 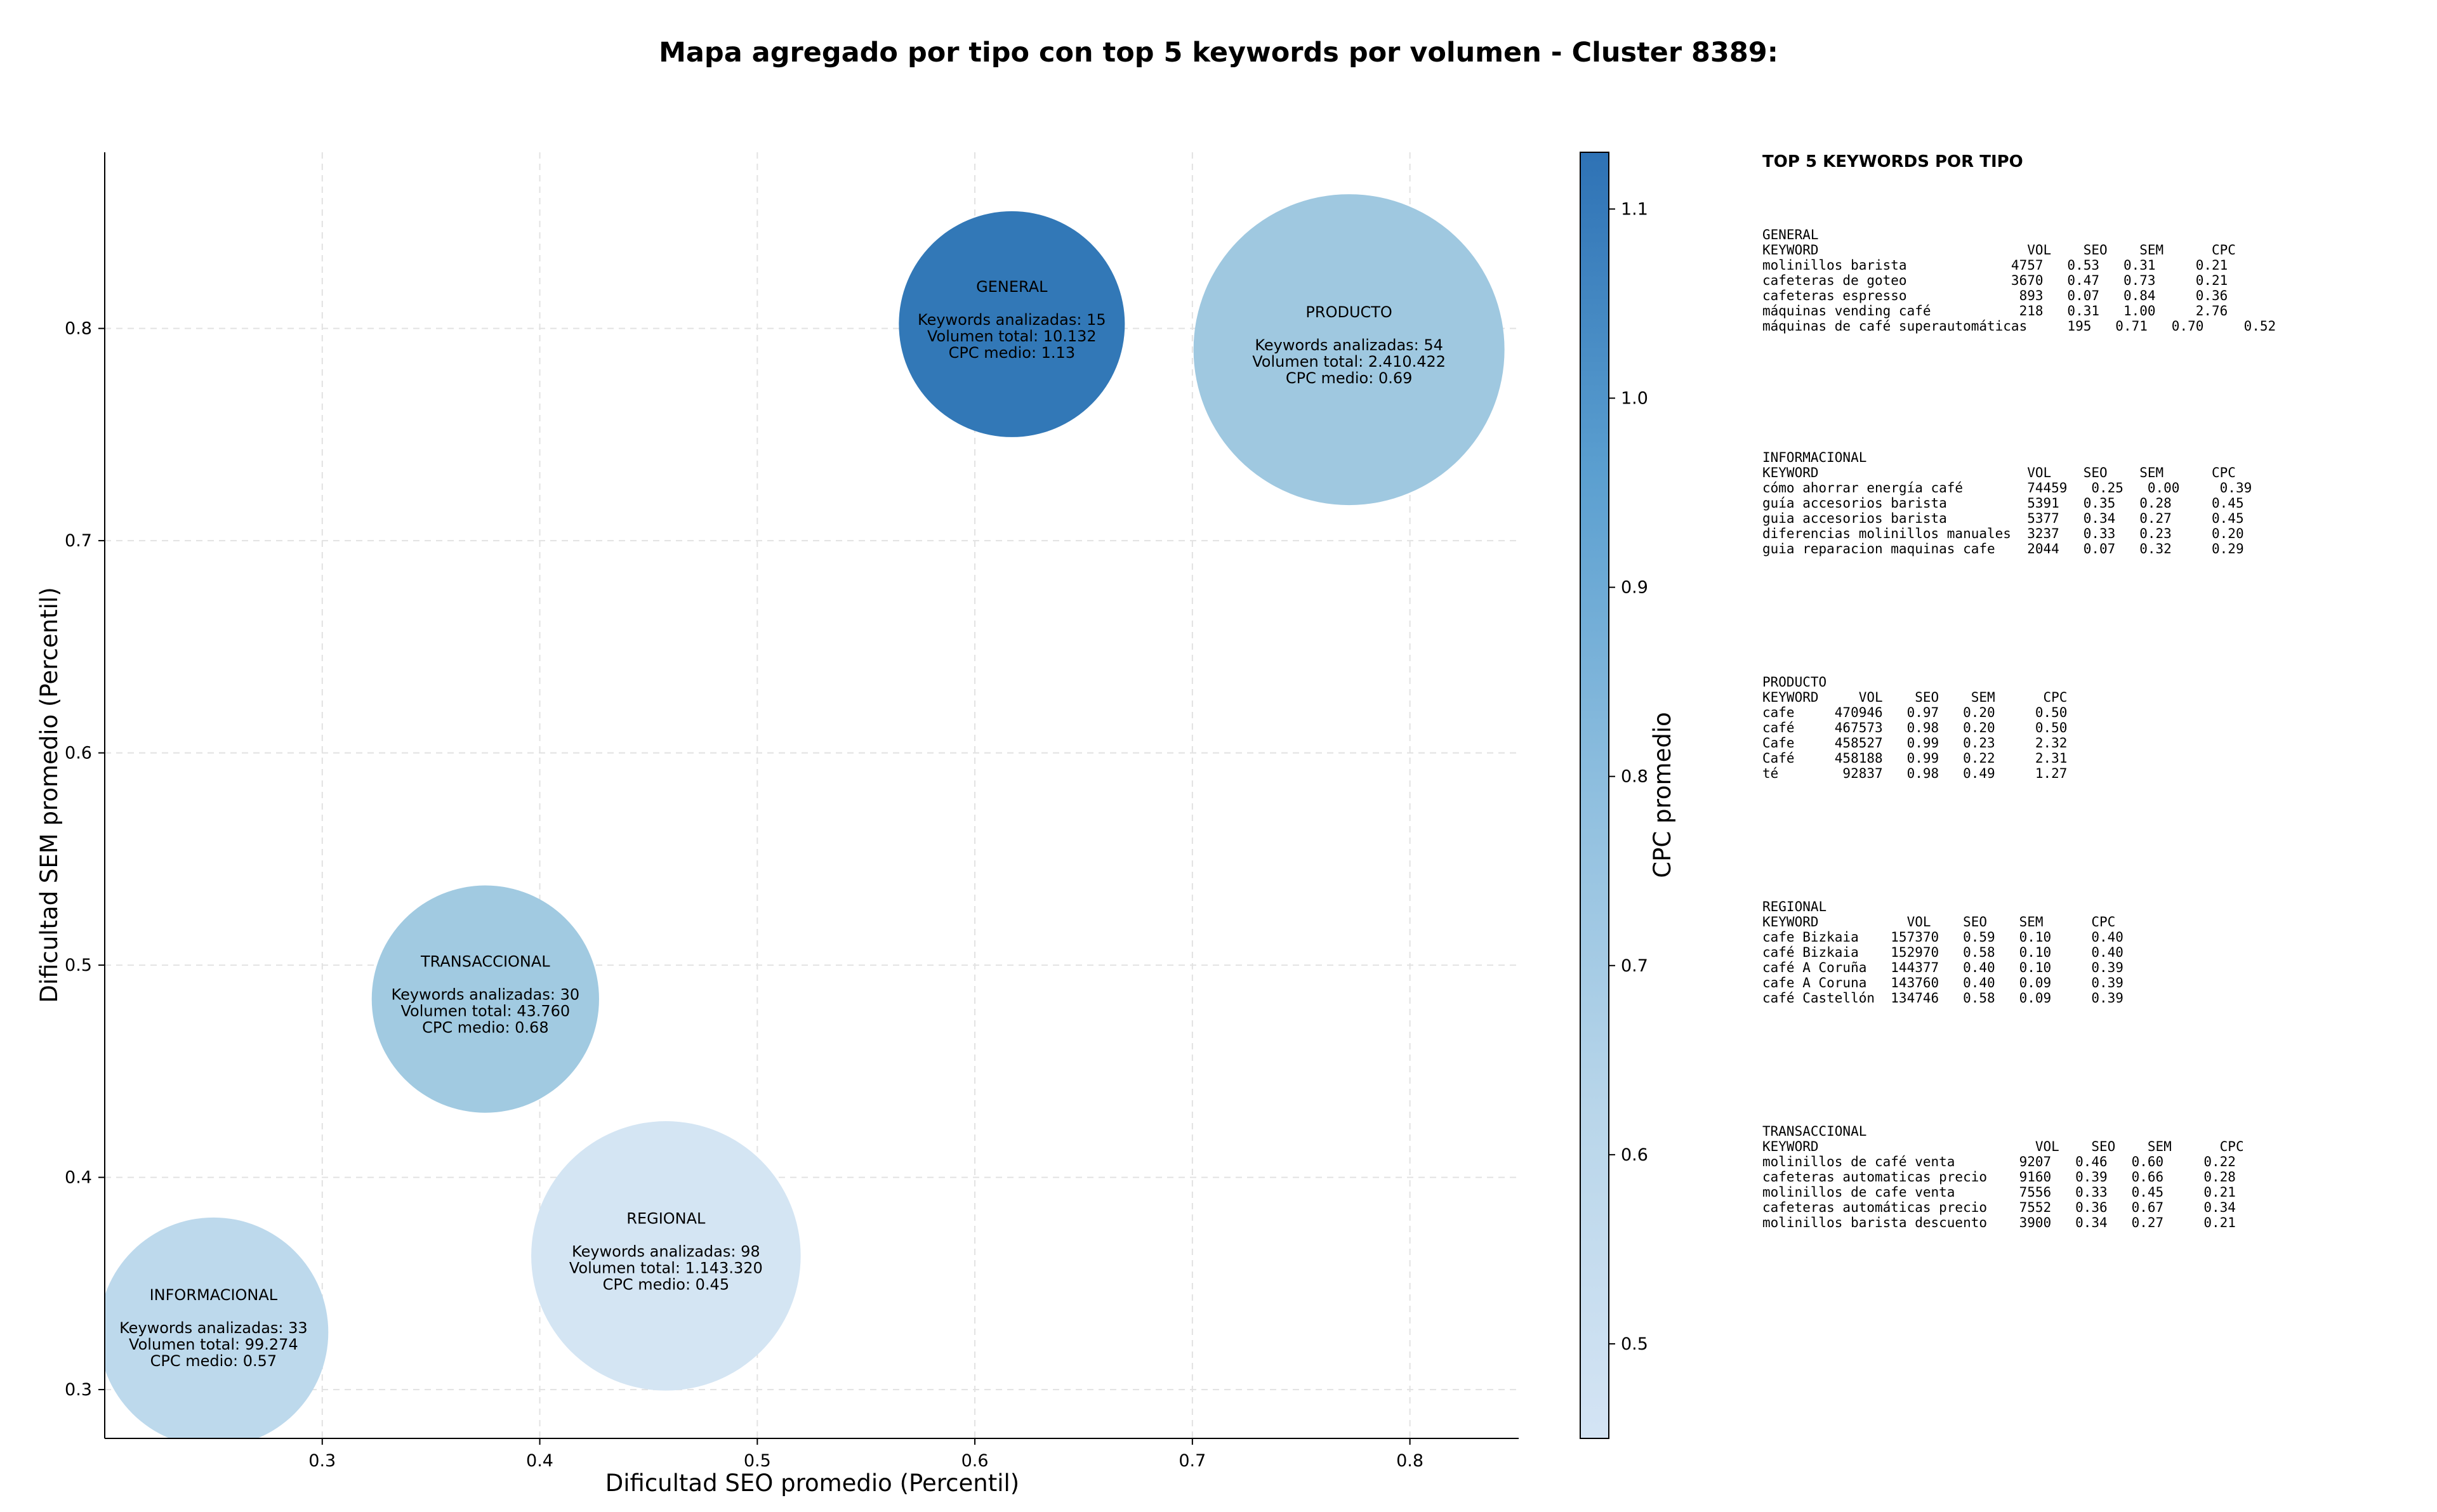 I want to click on x-tick-label: 0.4, so click(x=539, y=1461).